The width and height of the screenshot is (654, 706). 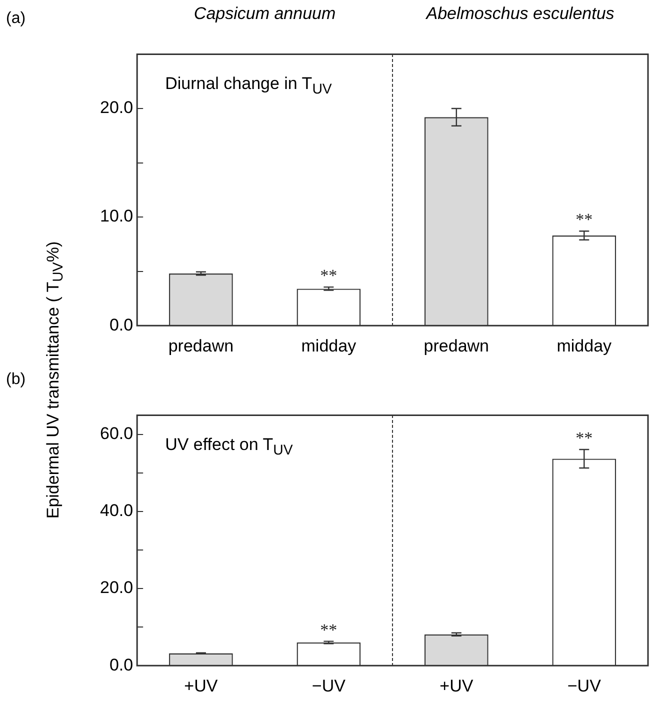 I want to click on annotation: Diurnal change in T$_{UV}$, so click(x=248, y=86).